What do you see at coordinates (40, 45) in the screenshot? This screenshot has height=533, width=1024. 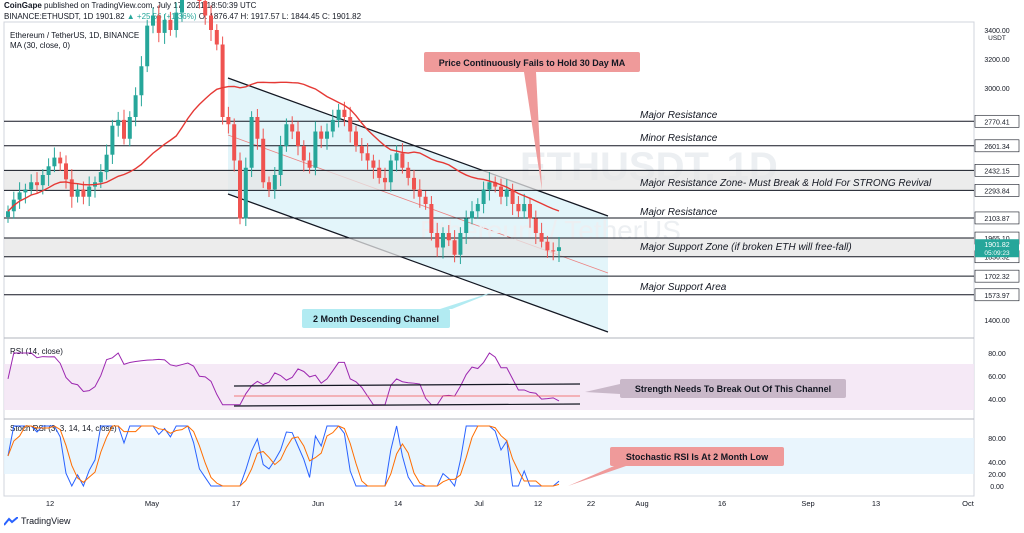 I see `legend-ma: MA (30, close, 0)` at bounding box center [40, 45].